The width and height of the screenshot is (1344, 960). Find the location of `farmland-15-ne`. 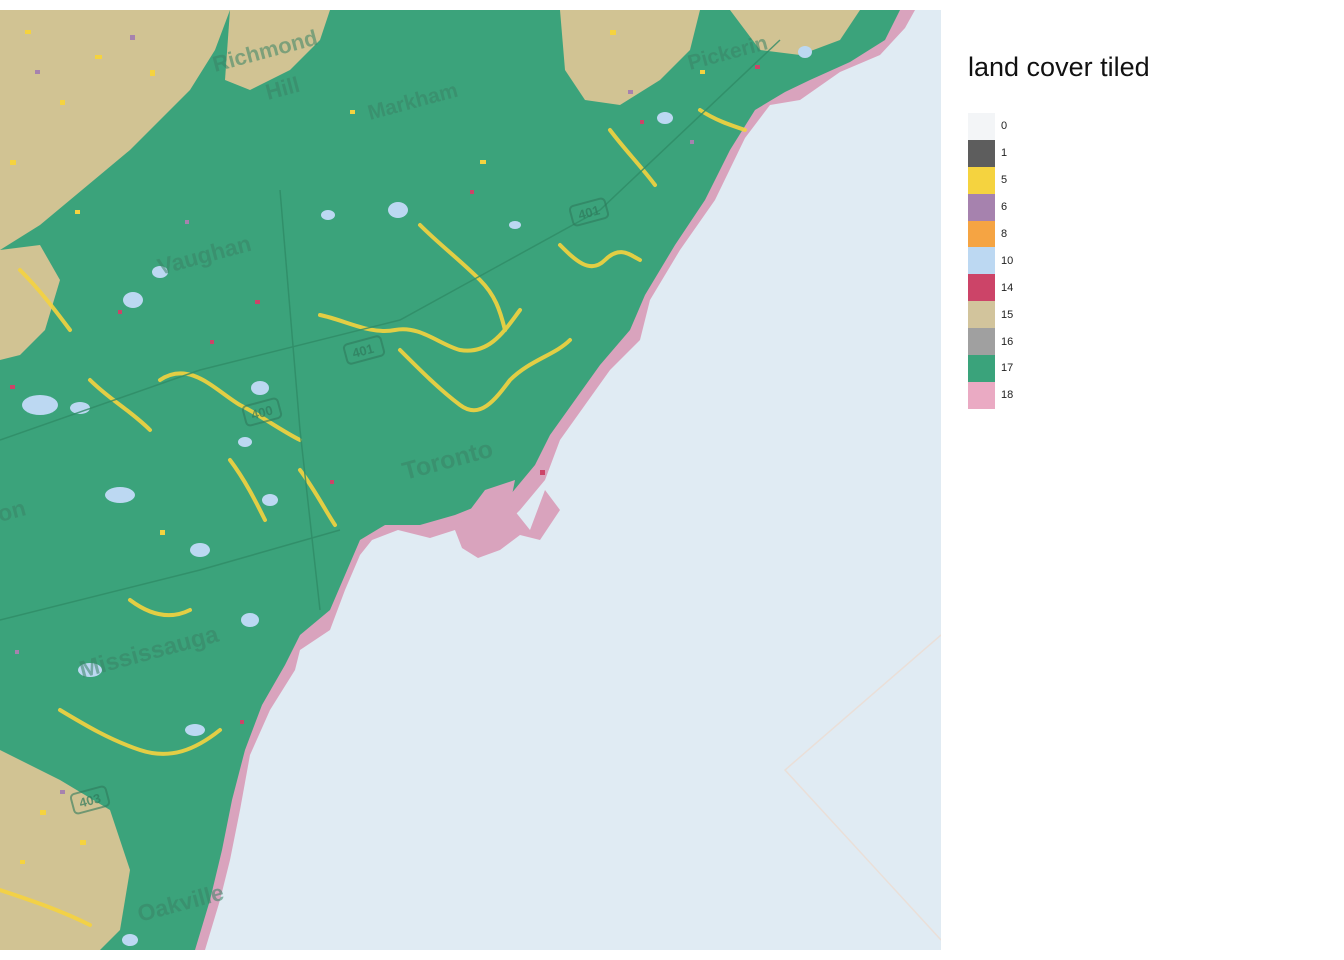

farmland-15-ne is located at coordinates (630, 57).